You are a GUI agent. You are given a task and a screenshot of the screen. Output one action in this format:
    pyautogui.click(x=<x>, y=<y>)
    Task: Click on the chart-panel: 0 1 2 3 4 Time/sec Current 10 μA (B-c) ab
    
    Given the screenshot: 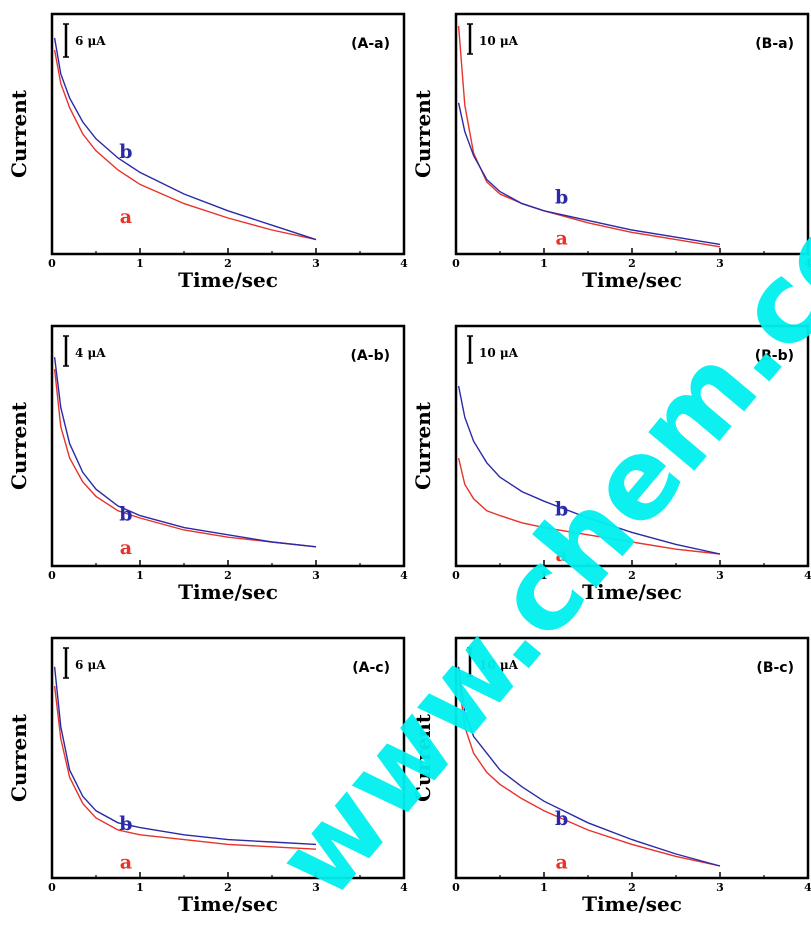 What is the action you would take?
    pyautogui.click(x=611, y=776)
    